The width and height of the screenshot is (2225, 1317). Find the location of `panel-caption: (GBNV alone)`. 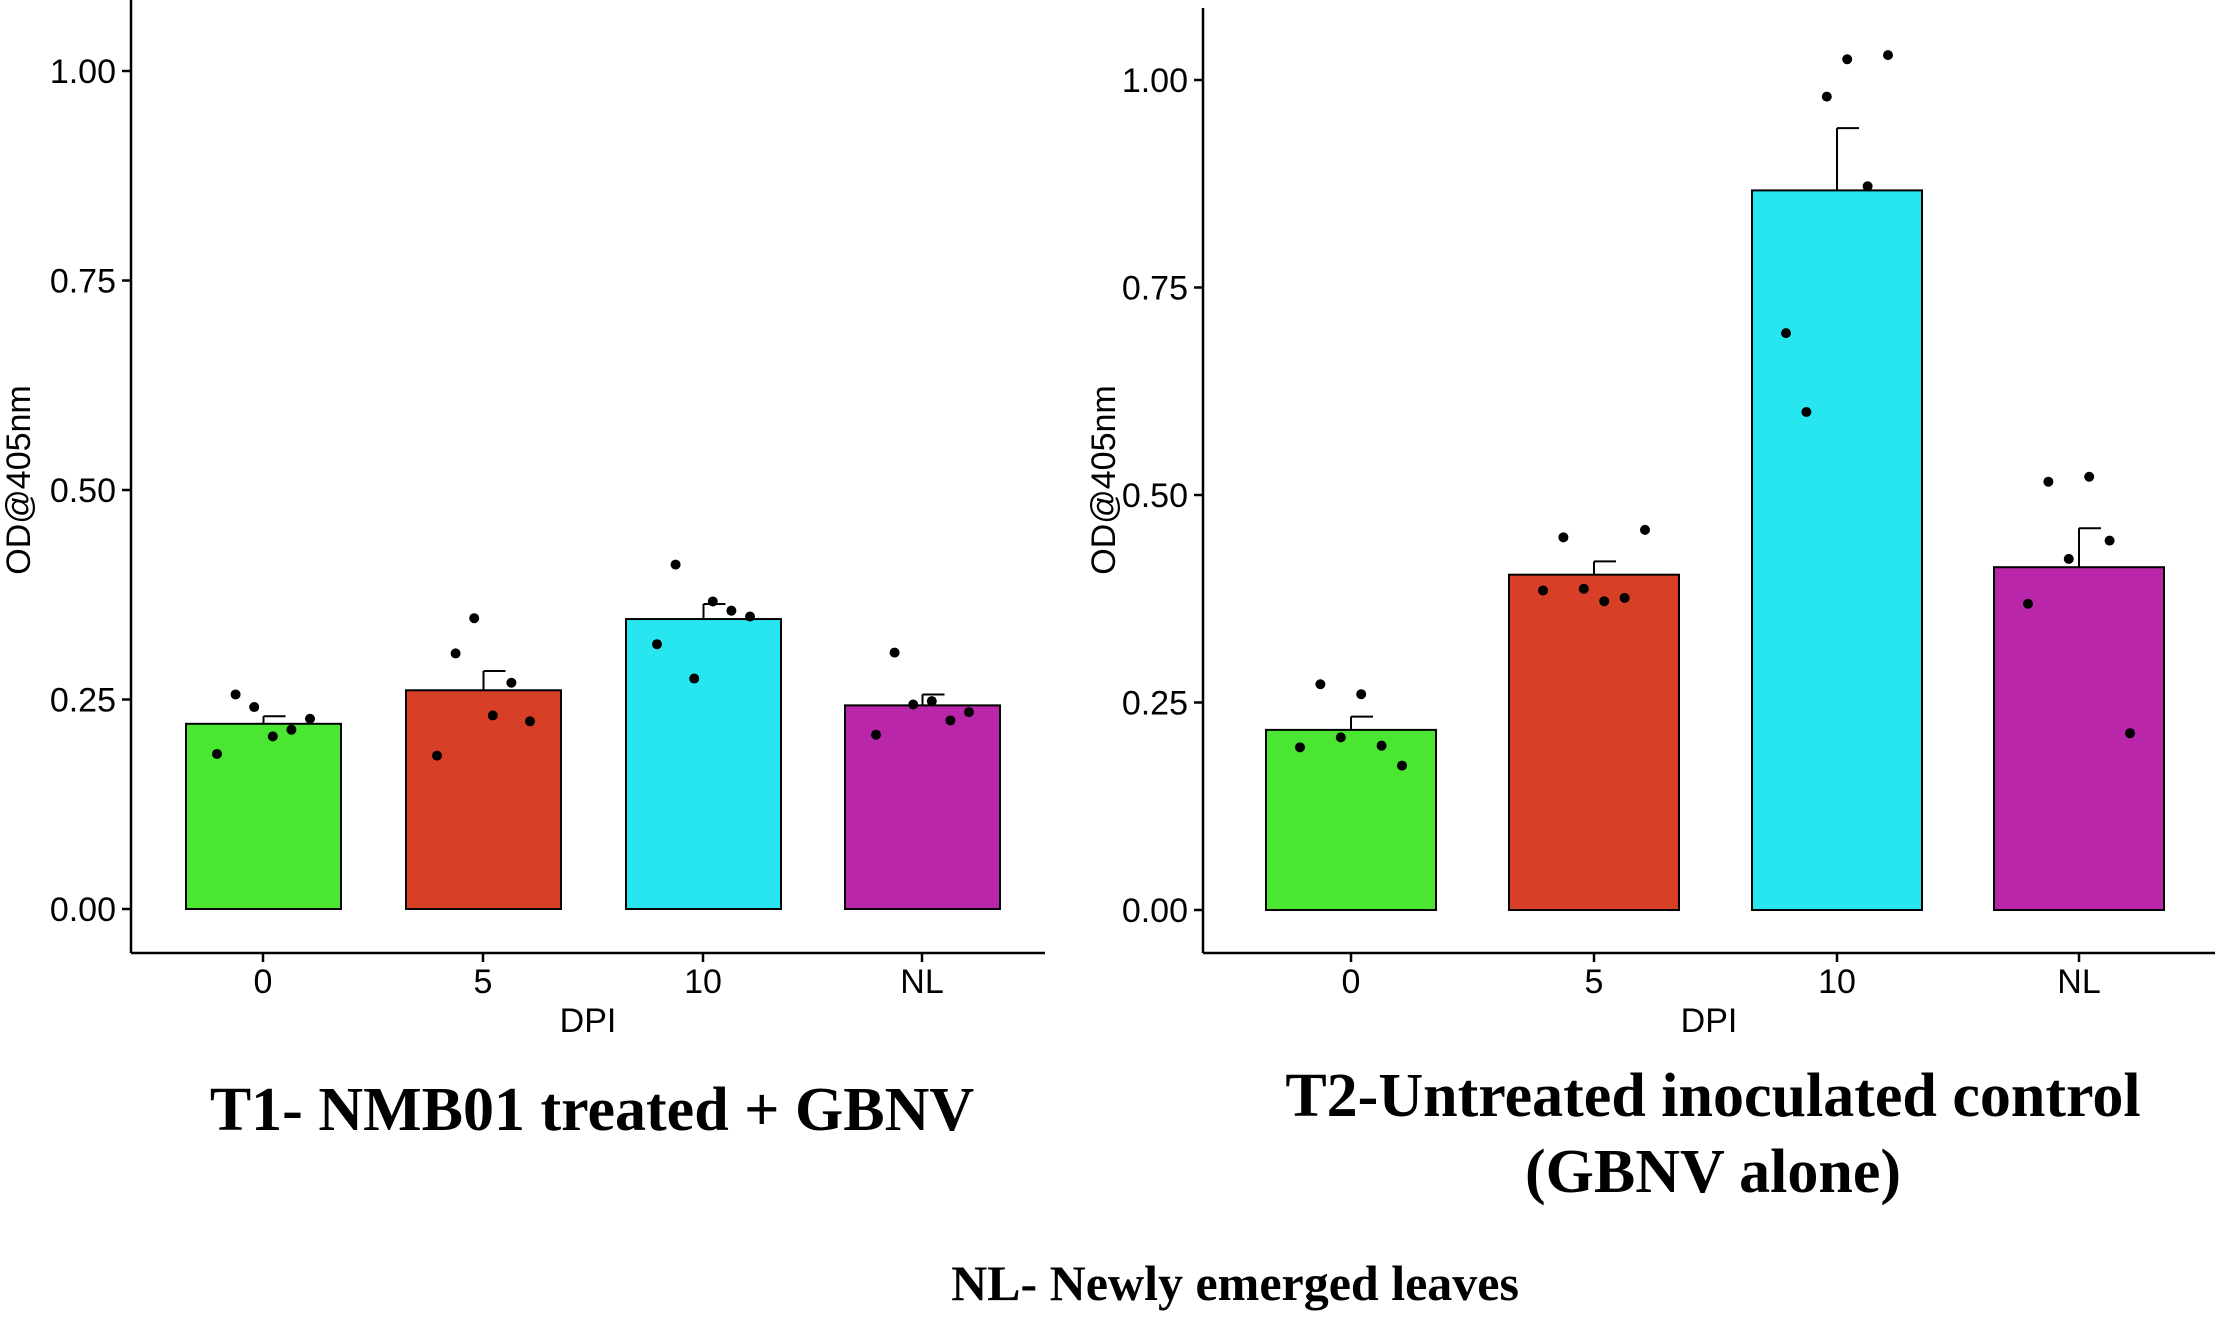

panel-caption: (GBNV alone) is located at coordinates (1713, 1172).